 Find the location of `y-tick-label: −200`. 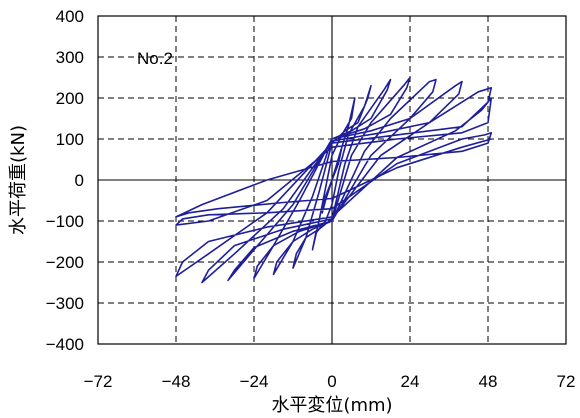

y-tick-label: −200 is located at coordinates (65, 262).